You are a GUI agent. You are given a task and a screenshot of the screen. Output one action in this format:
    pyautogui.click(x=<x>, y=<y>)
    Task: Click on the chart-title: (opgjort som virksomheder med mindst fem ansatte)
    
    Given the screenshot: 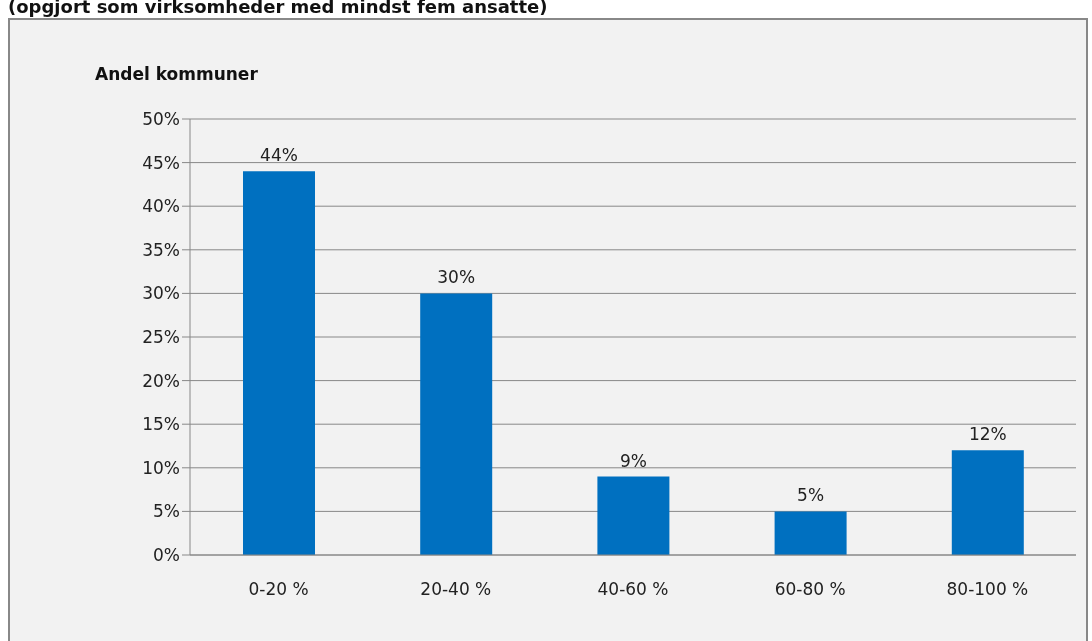 What is the action you would take?
    pyautogui.click(x=278, y=8)
    